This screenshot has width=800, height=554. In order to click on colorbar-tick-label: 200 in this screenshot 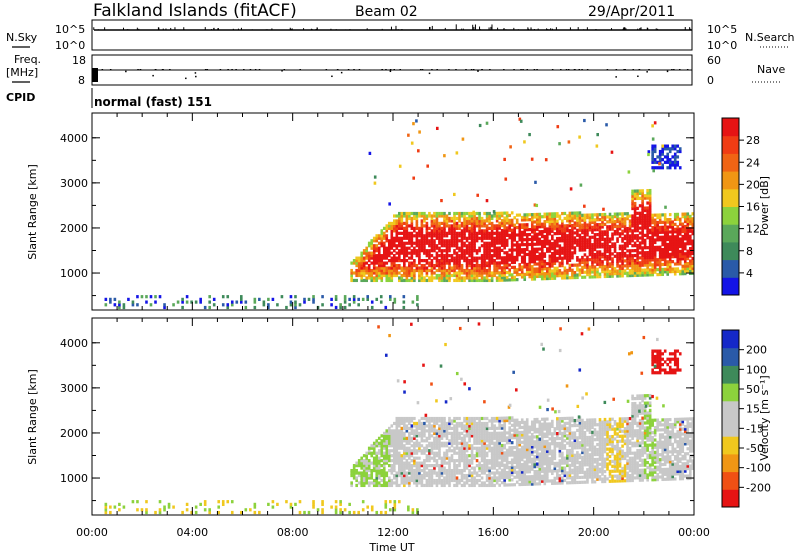, I will do `click(756, 350)`.